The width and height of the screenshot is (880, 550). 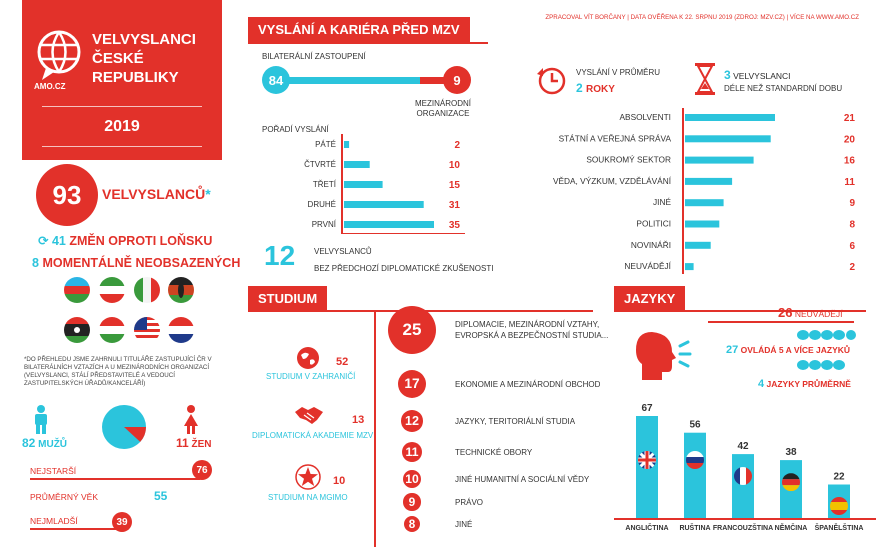 What do you see at coordinates (343, 251) in the screenshot?
I see `no-diplomat-label1: velvyslanců` at bounding box center [343, 251].